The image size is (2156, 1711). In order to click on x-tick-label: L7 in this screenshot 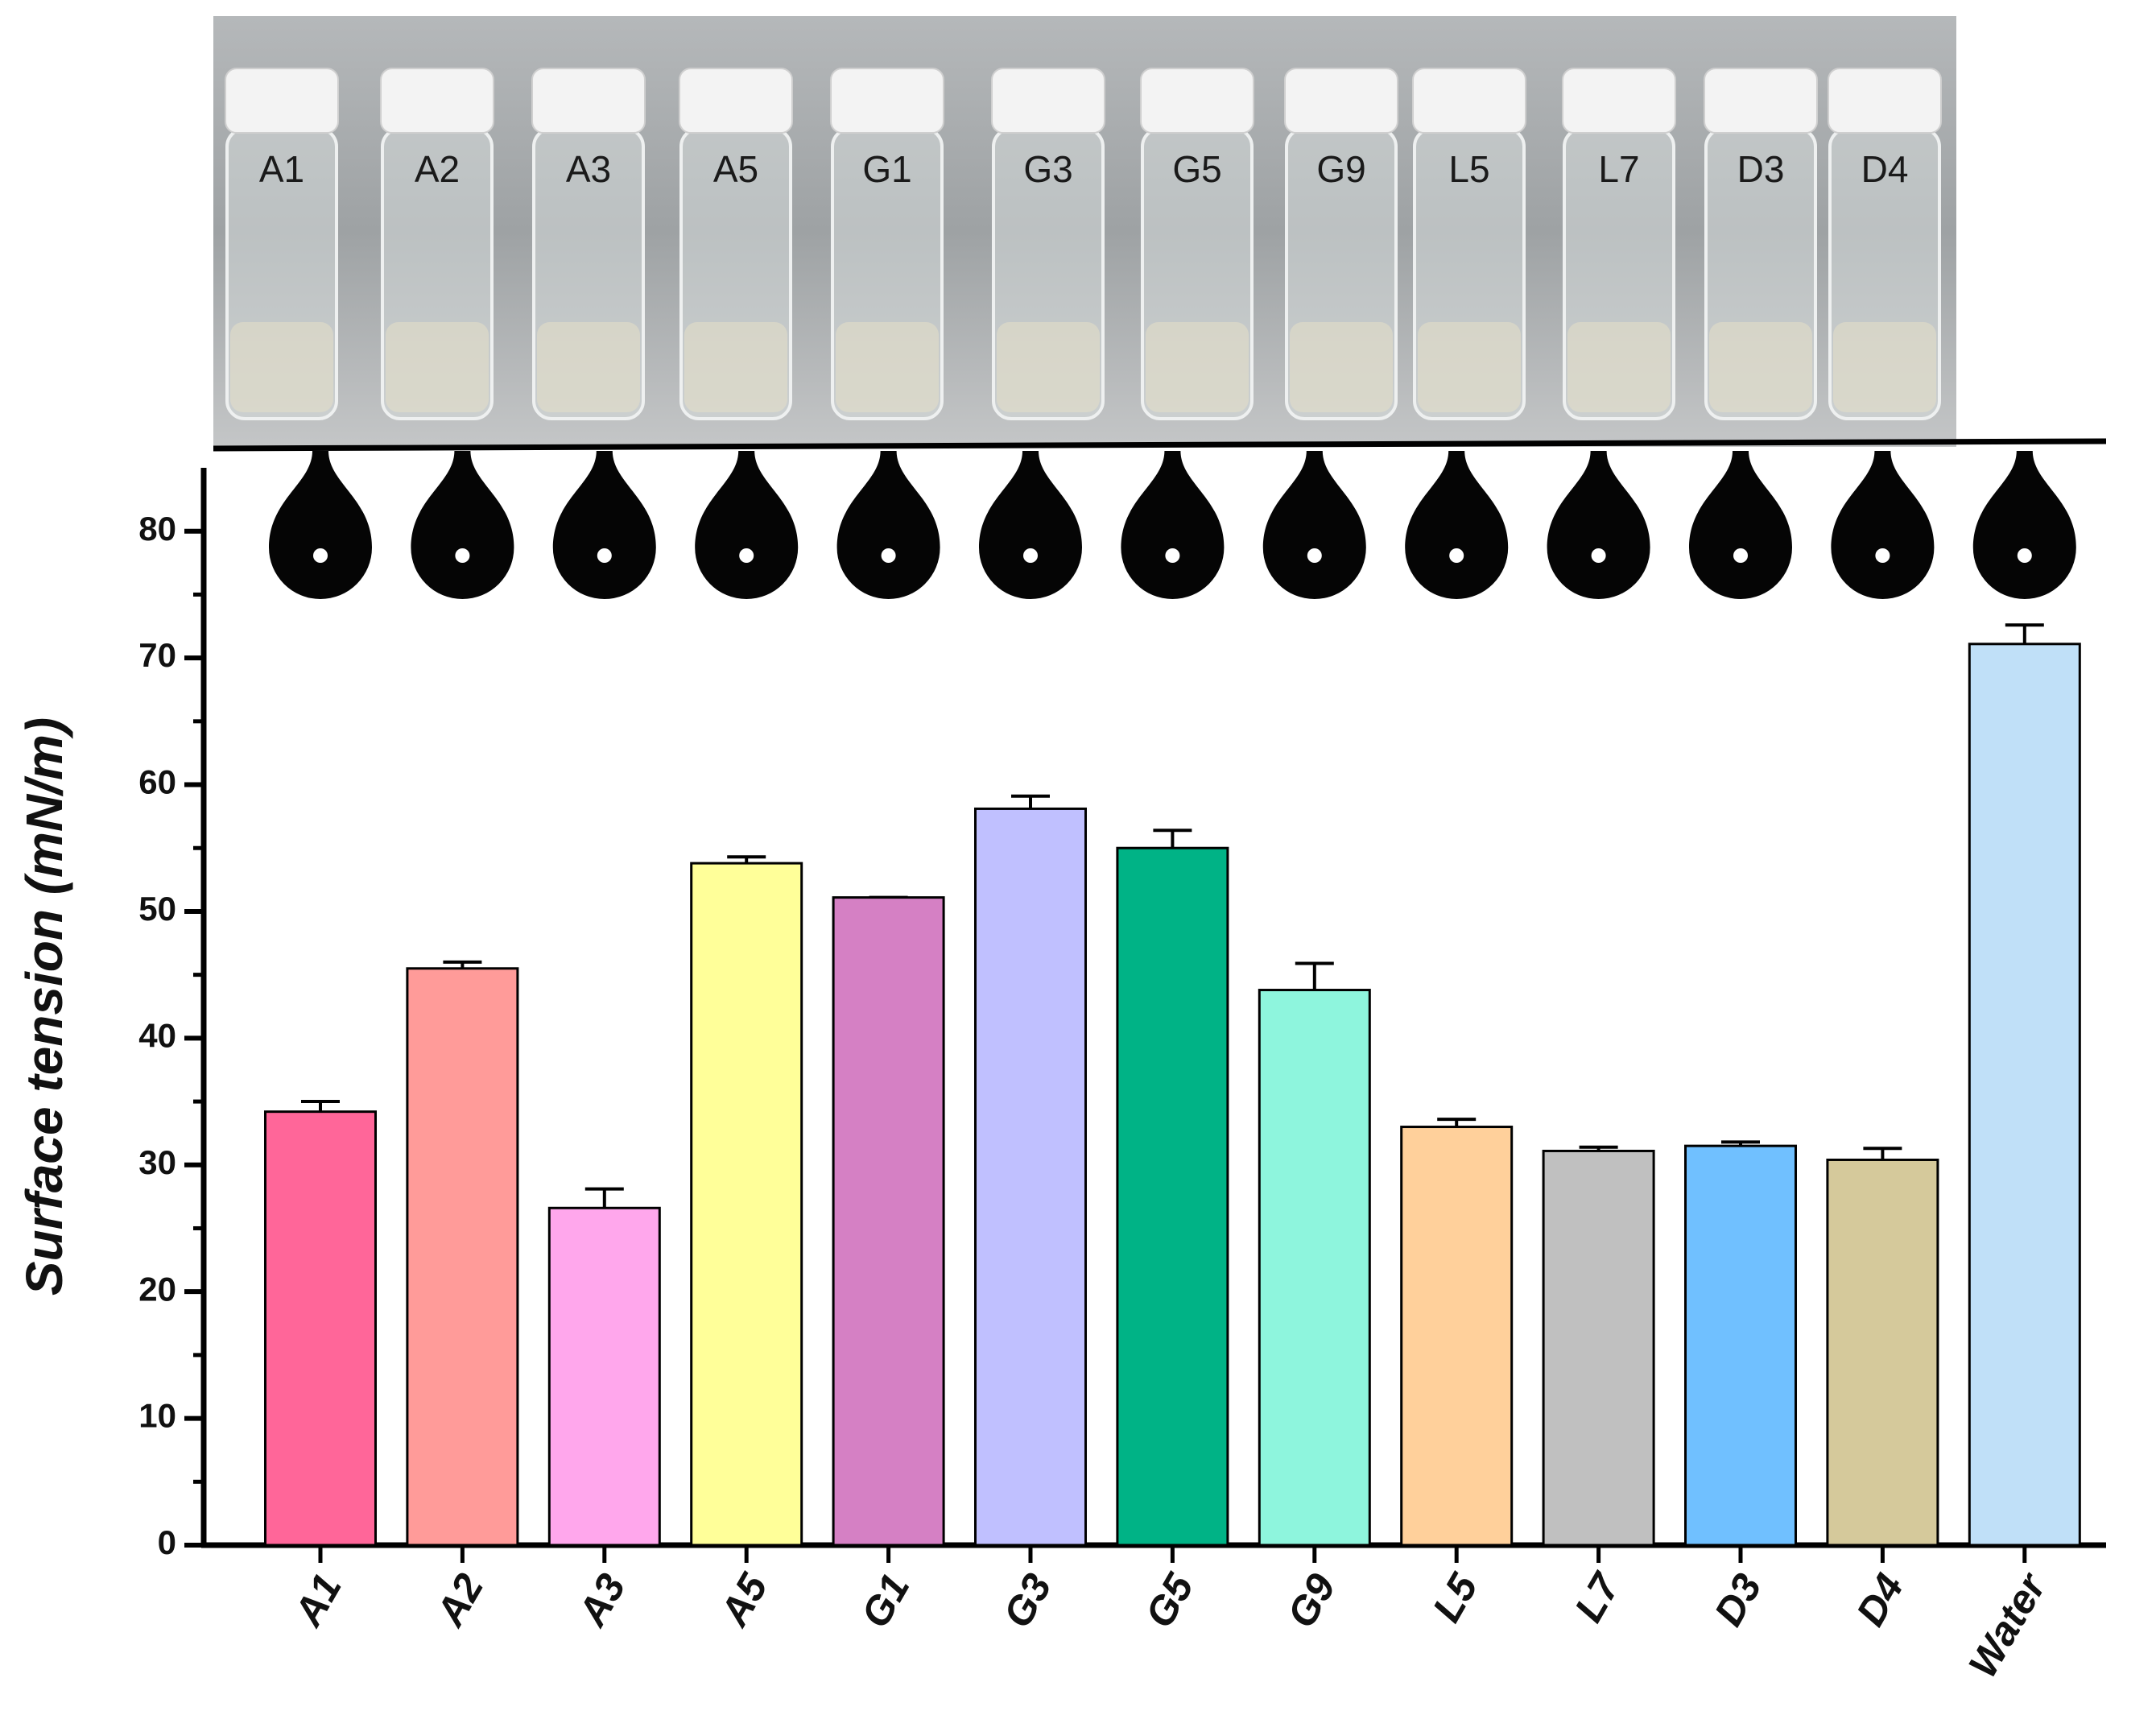, I will do `click(1597, 1596)`.